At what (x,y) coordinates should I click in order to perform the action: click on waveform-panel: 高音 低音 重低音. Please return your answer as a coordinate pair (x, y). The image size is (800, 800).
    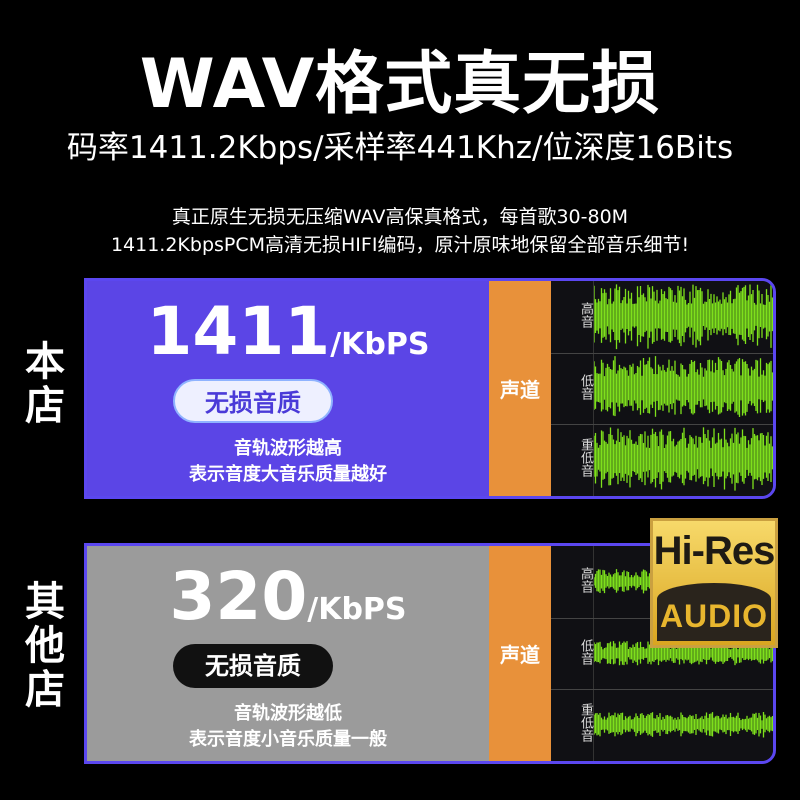
    Looking at the image, I should click on (662, 388).